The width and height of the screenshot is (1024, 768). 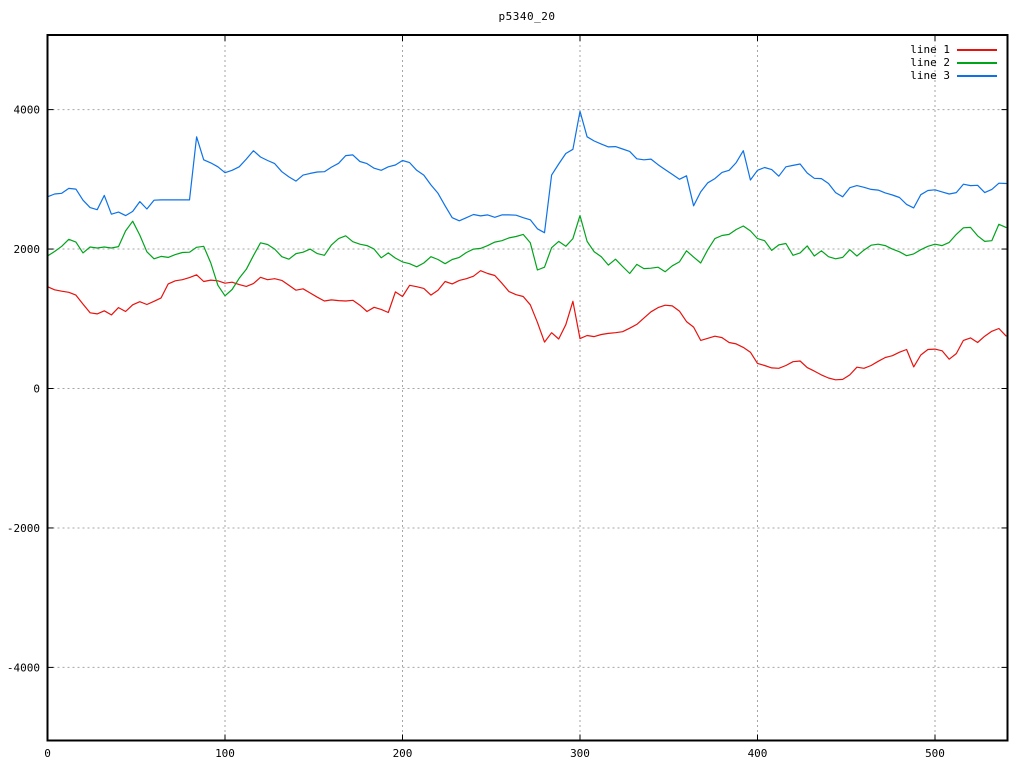 What do you see at coordinates (23, 528) in the screenshot?
I see `y-tick-label: -2000` at bounding box center [23, 528].